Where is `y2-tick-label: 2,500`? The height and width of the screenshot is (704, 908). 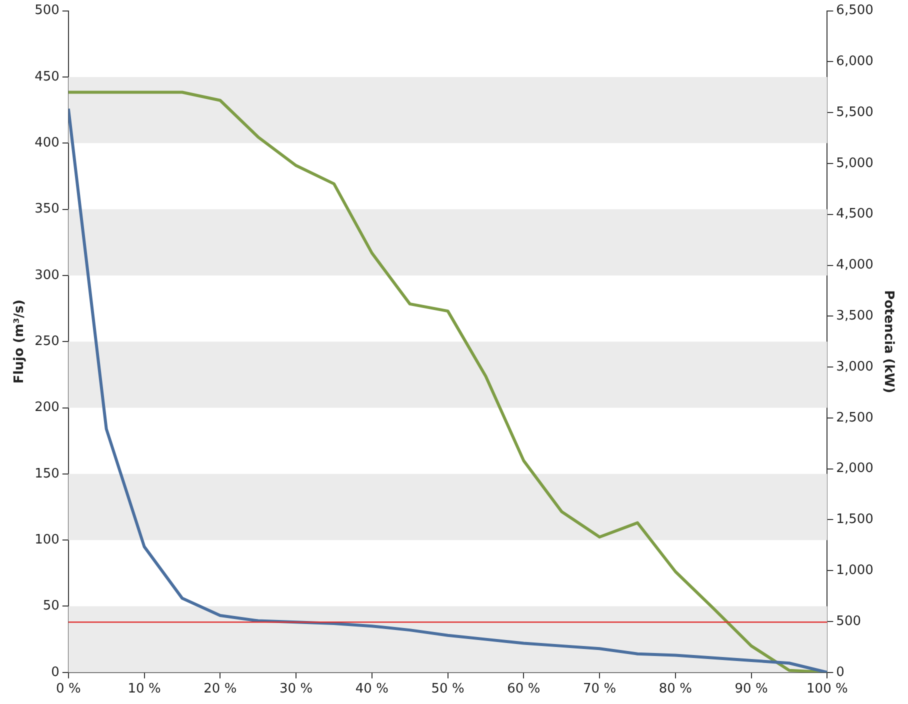 y2-tick-label: 2,500 is located at coordinates (855, 418).